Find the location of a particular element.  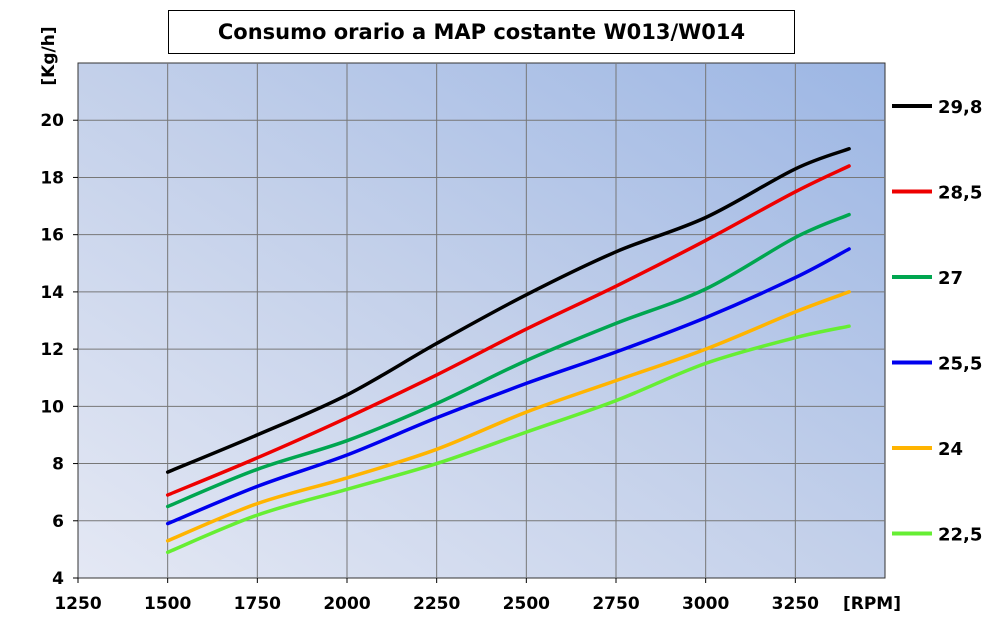

x-tick-label: 2000 is located at coordinates (346, 604).